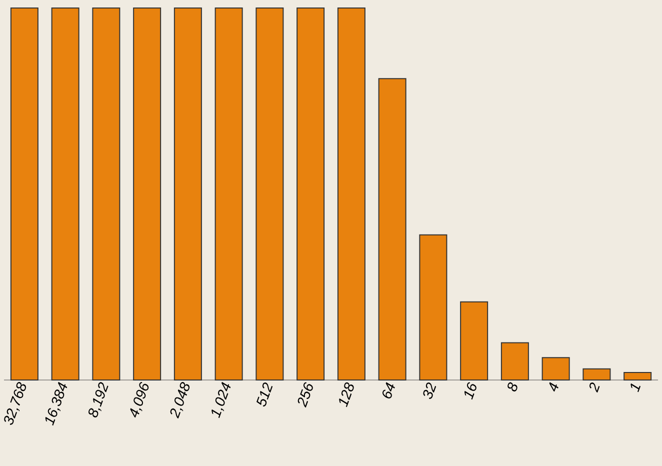 This screenshot has height=466, width=662. Describe the element at coordinates (15, 403) in the screenshot. I see `x-tick-label: 32,768` at that location.